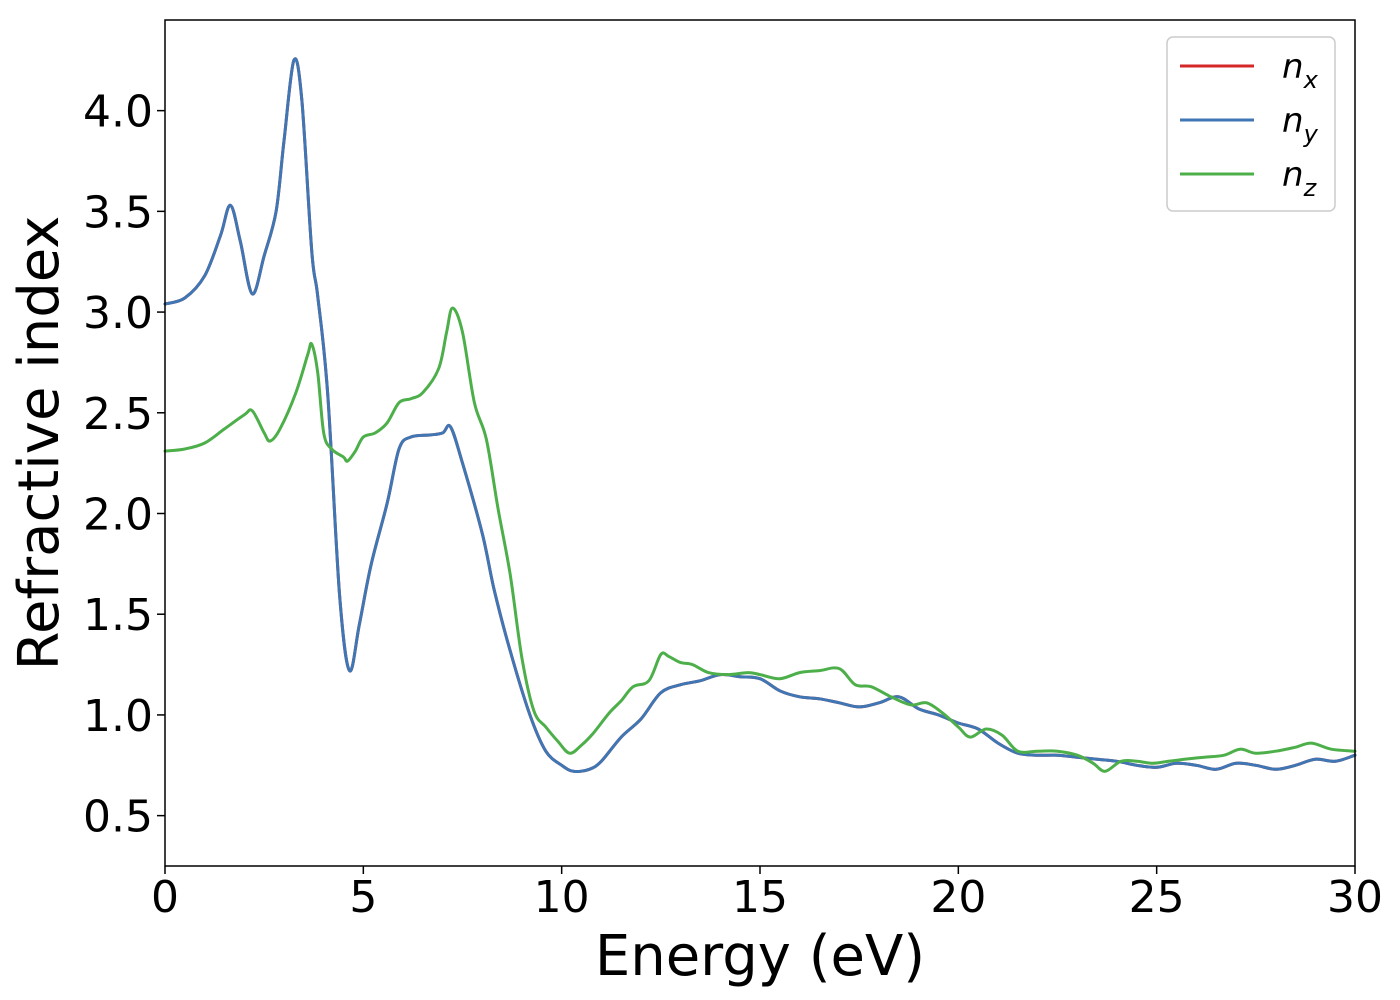  Describe the element at coordinates (118, 817) in the screenshot. I see `y-tick-label: 0.5` at that location.